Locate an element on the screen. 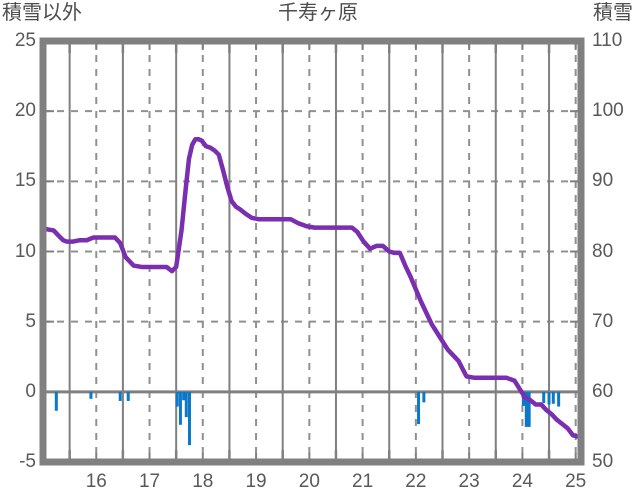  y-axis-right-tick-60: 60 is located at coordinates (603, 391).